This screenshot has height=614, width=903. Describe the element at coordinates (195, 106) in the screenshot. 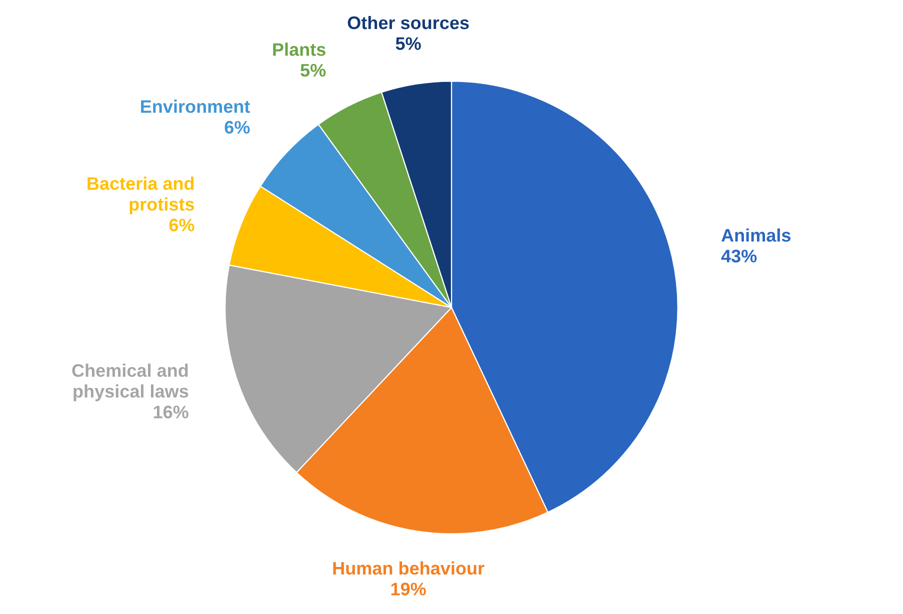

I see `slice-label: Environment` at that location.